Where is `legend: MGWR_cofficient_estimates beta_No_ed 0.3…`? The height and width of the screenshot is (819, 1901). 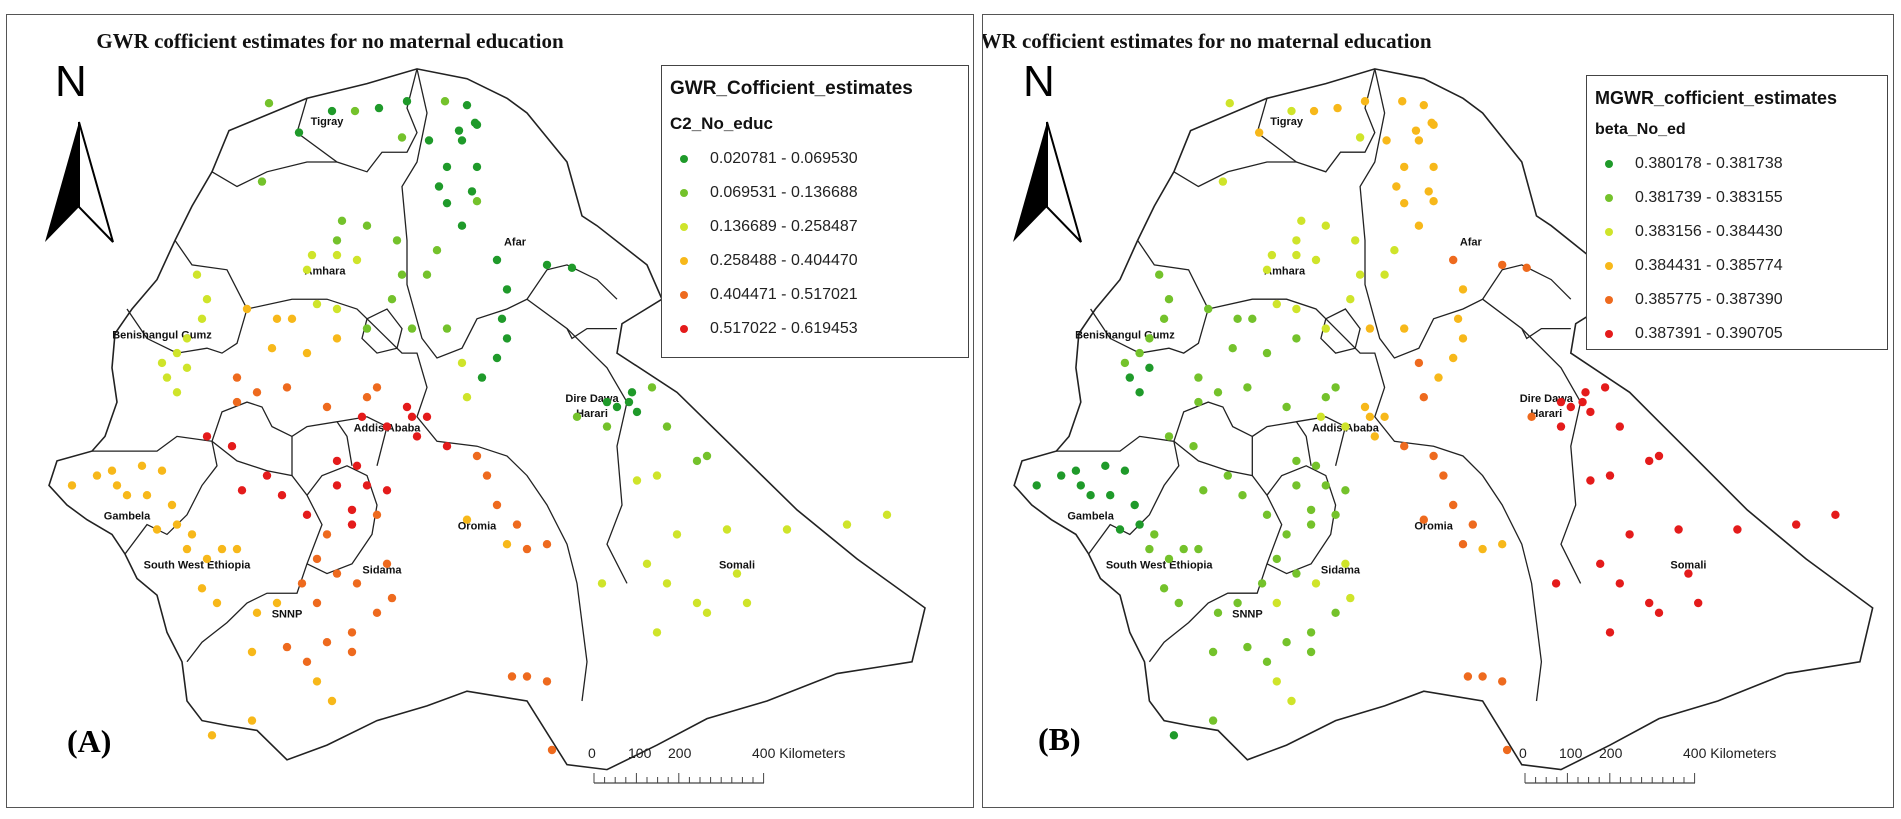 legend: MGWR_cofficient_estimates beta_No_ed 0.3… is located at coordinates (1737, 212).